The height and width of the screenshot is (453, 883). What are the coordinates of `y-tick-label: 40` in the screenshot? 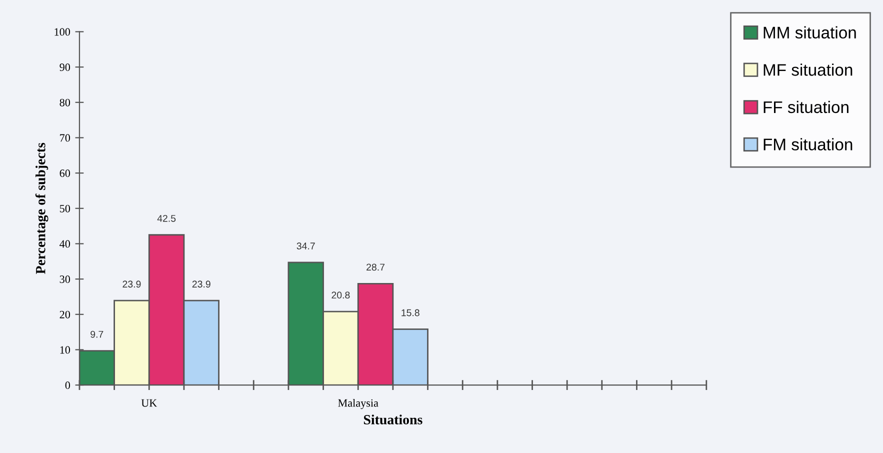 It's located at (65, 244).